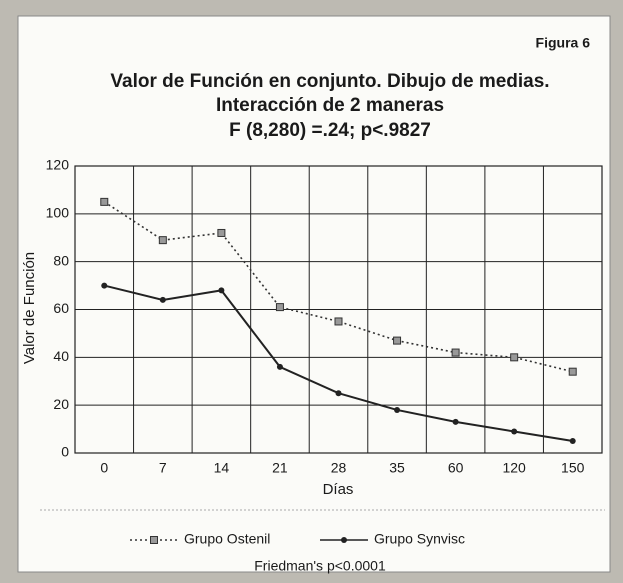 This screenshot has width=623, height=583. What do you see at coordinates (563, 43) in the screenshot?
I see `figure-label: Figura 6` at bounding box center [563, 43].